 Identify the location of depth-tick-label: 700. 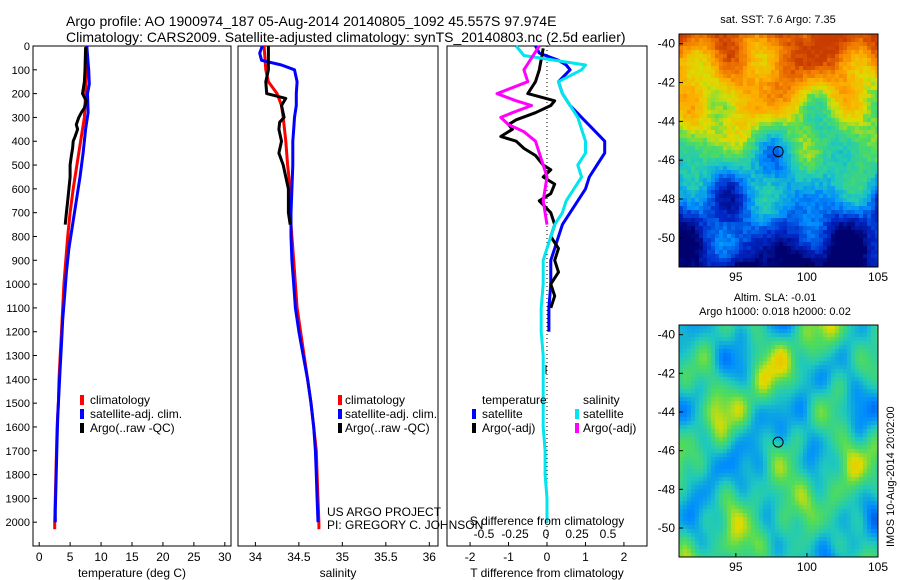
(21, 214).